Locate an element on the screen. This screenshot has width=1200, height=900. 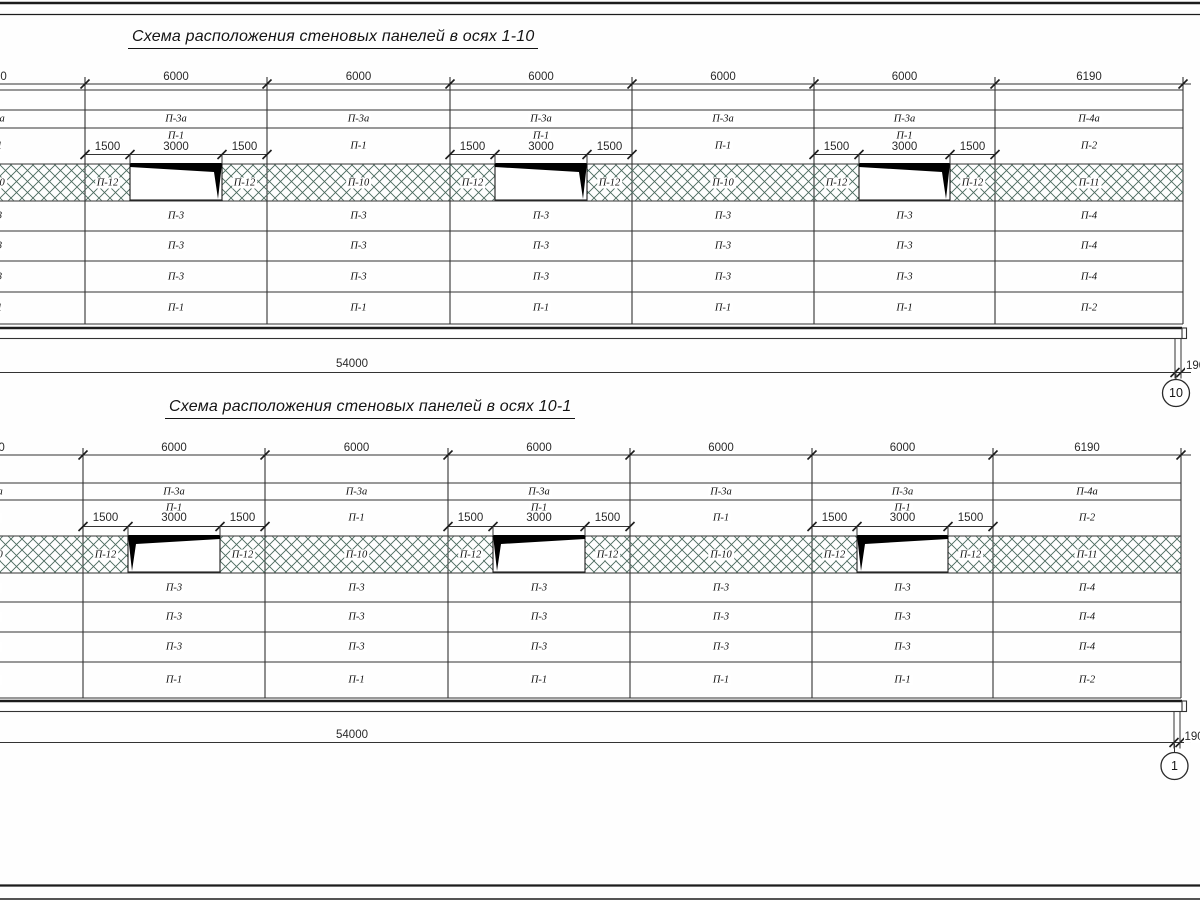
axis-marker-label: 10 is located at coordinates (1176, 392).